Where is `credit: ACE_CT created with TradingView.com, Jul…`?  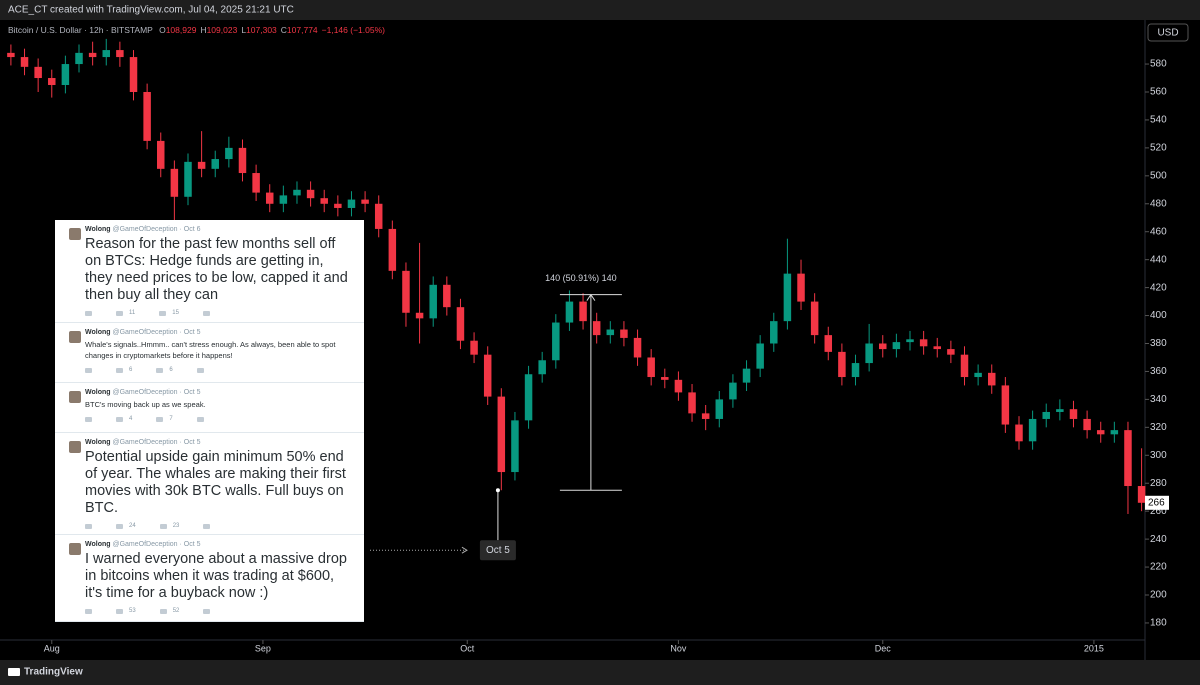
credit: ACE_CT created with TradingView.com, Jul… is located at coordinates (151, 10).